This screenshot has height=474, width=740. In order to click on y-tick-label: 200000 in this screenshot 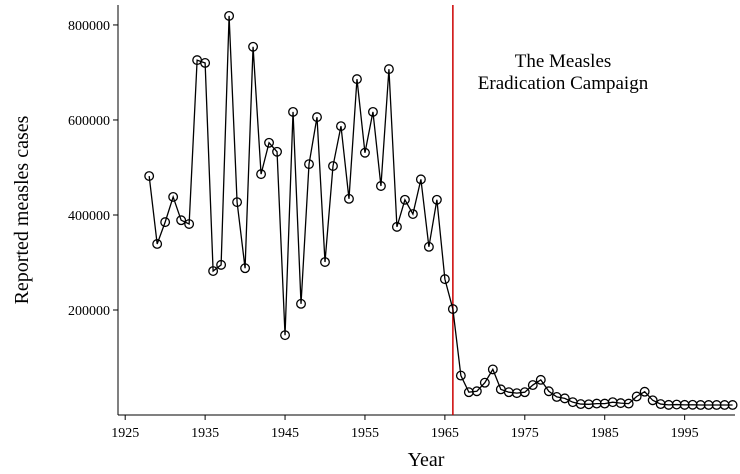, I will do `click(89, 311)`.